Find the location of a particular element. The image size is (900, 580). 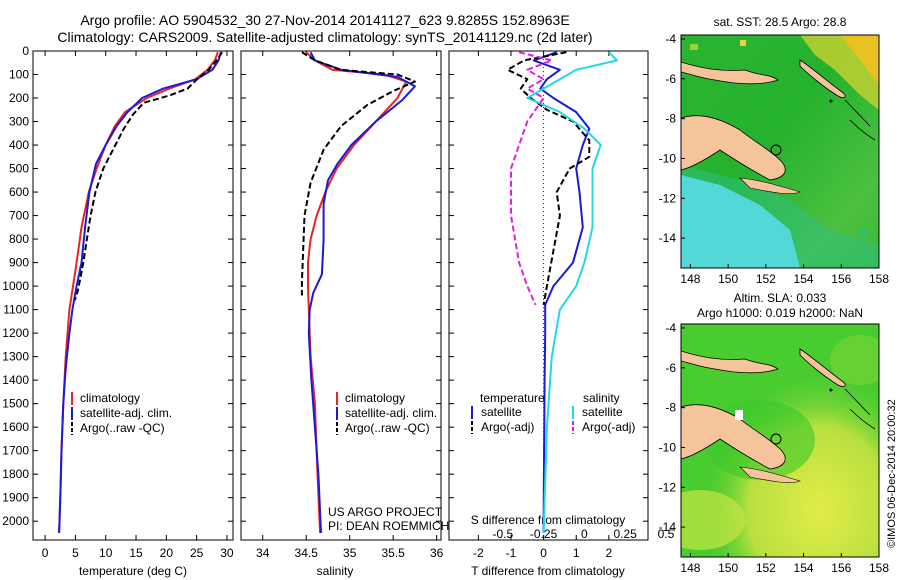

x-tick-label: 35 is located at coordinates (350, 553).